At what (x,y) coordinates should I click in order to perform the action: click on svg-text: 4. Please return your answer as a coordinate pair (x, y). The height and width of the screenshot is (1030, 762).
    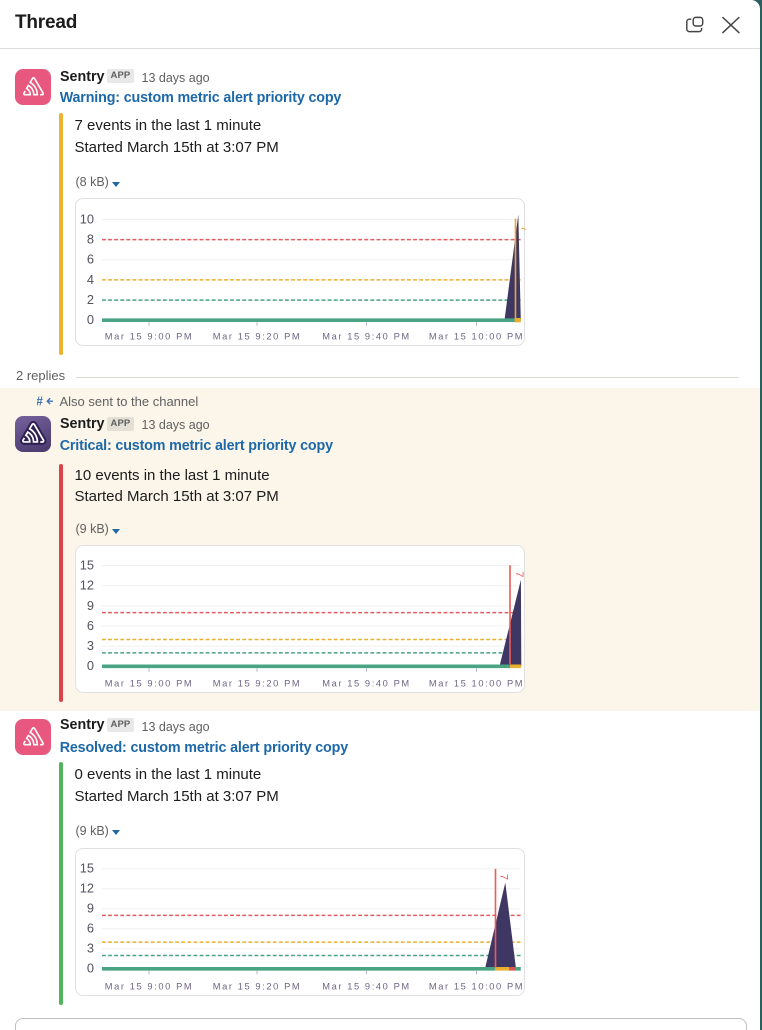
    Looking at the image, I should click on (90, 278).